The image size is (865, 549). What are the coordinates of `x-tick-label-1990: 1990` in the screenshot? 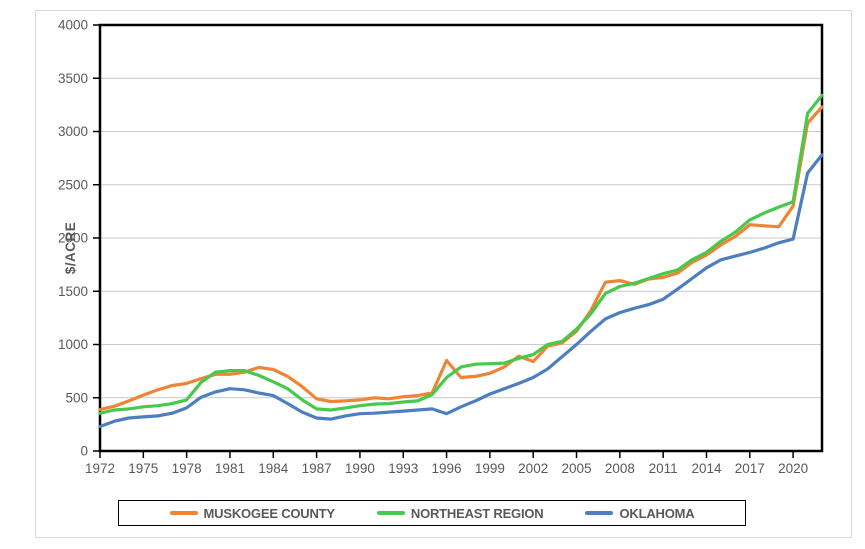 It's located at (360, 468).